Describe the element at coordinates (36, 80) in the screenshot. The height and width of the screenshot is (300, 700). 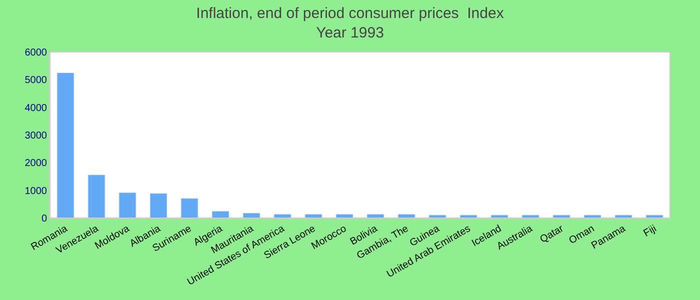
I see `y-tick-label: 5000` at that location.